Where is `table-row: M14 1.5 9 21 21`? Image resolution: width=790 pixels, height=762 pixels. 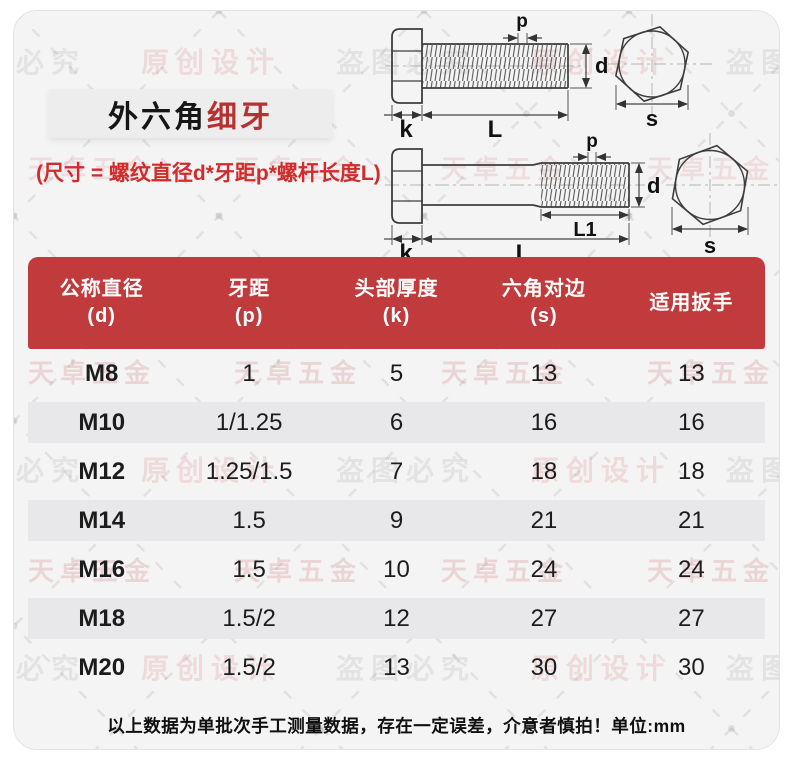
table-row: M14 1.5 9 21 21 is located at coordinates (396, 520).